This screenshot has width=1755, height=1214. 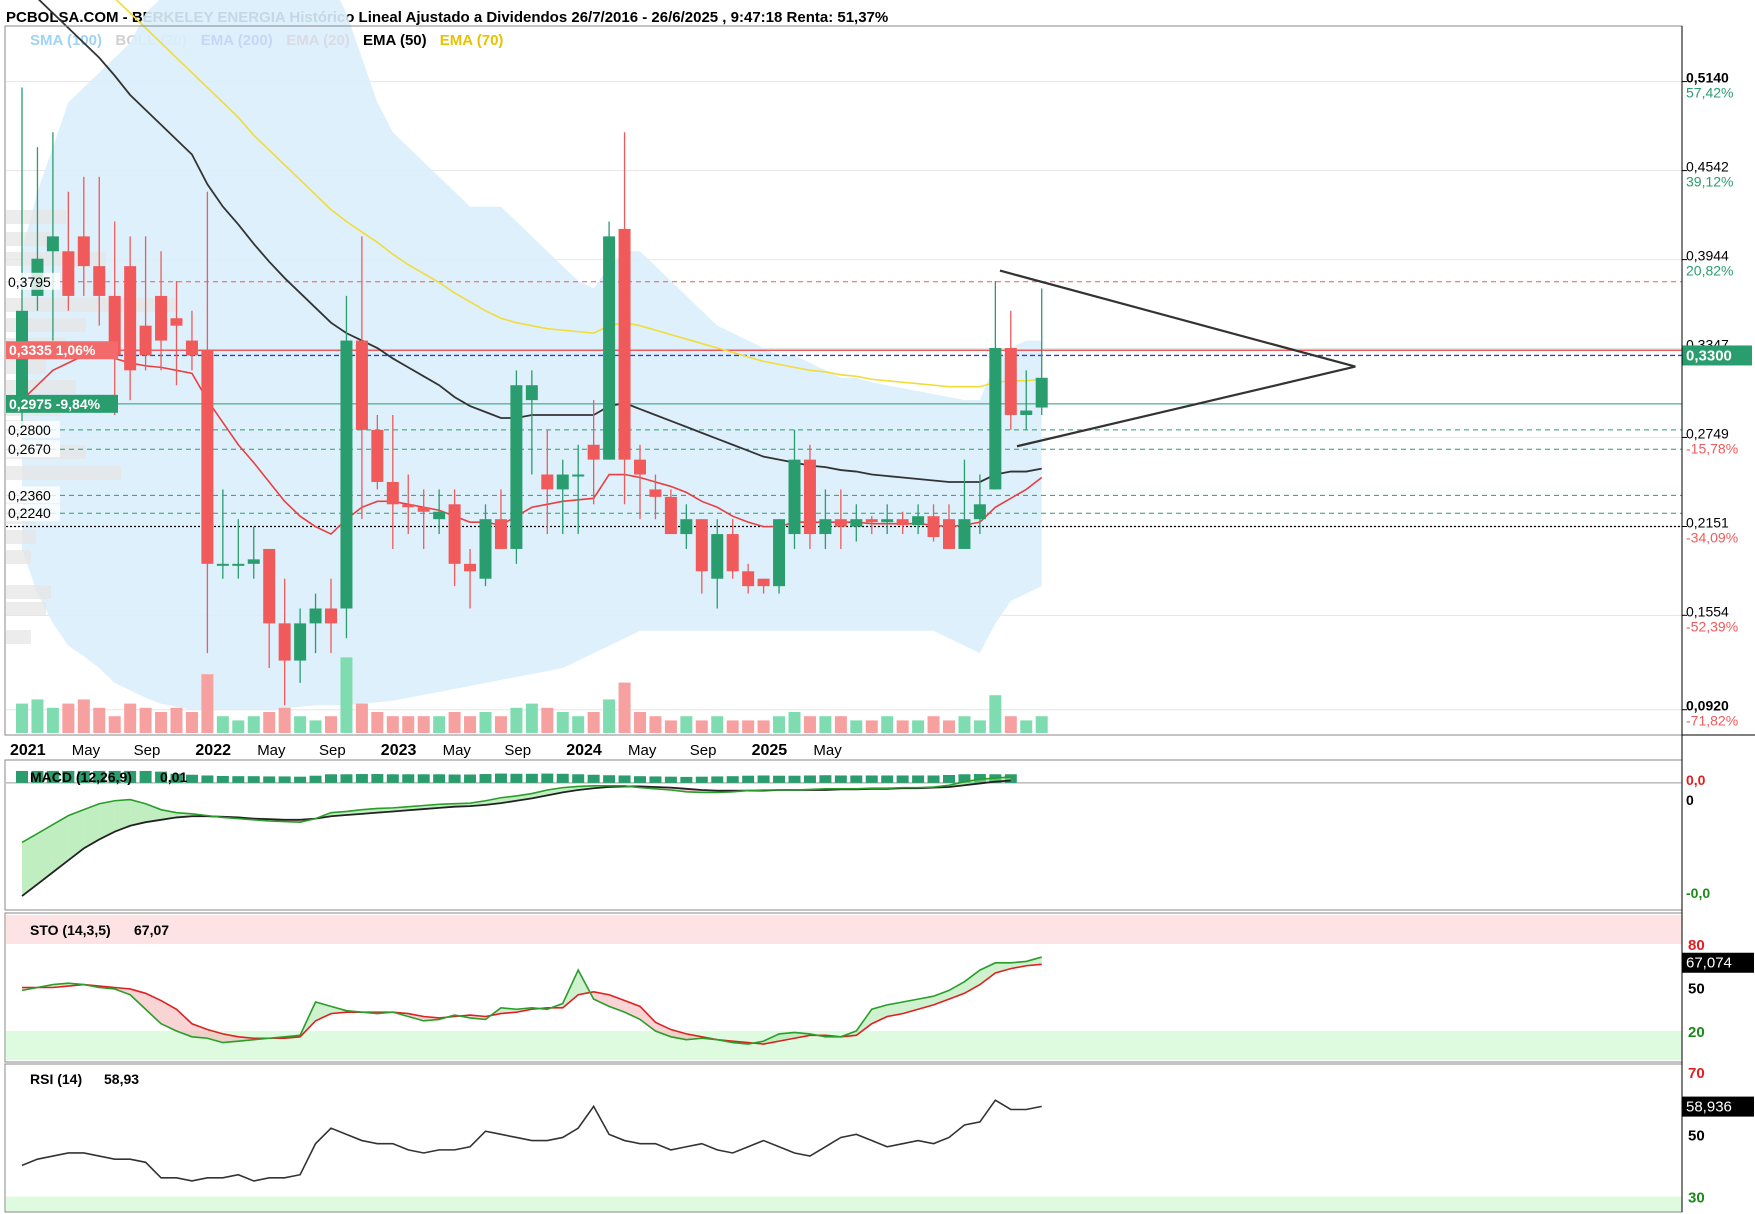 What do you see at coordinates (1707, 256) in the screenshot?
I see `axis-price-label: 0,3944` at bounding box center [1707, 256].